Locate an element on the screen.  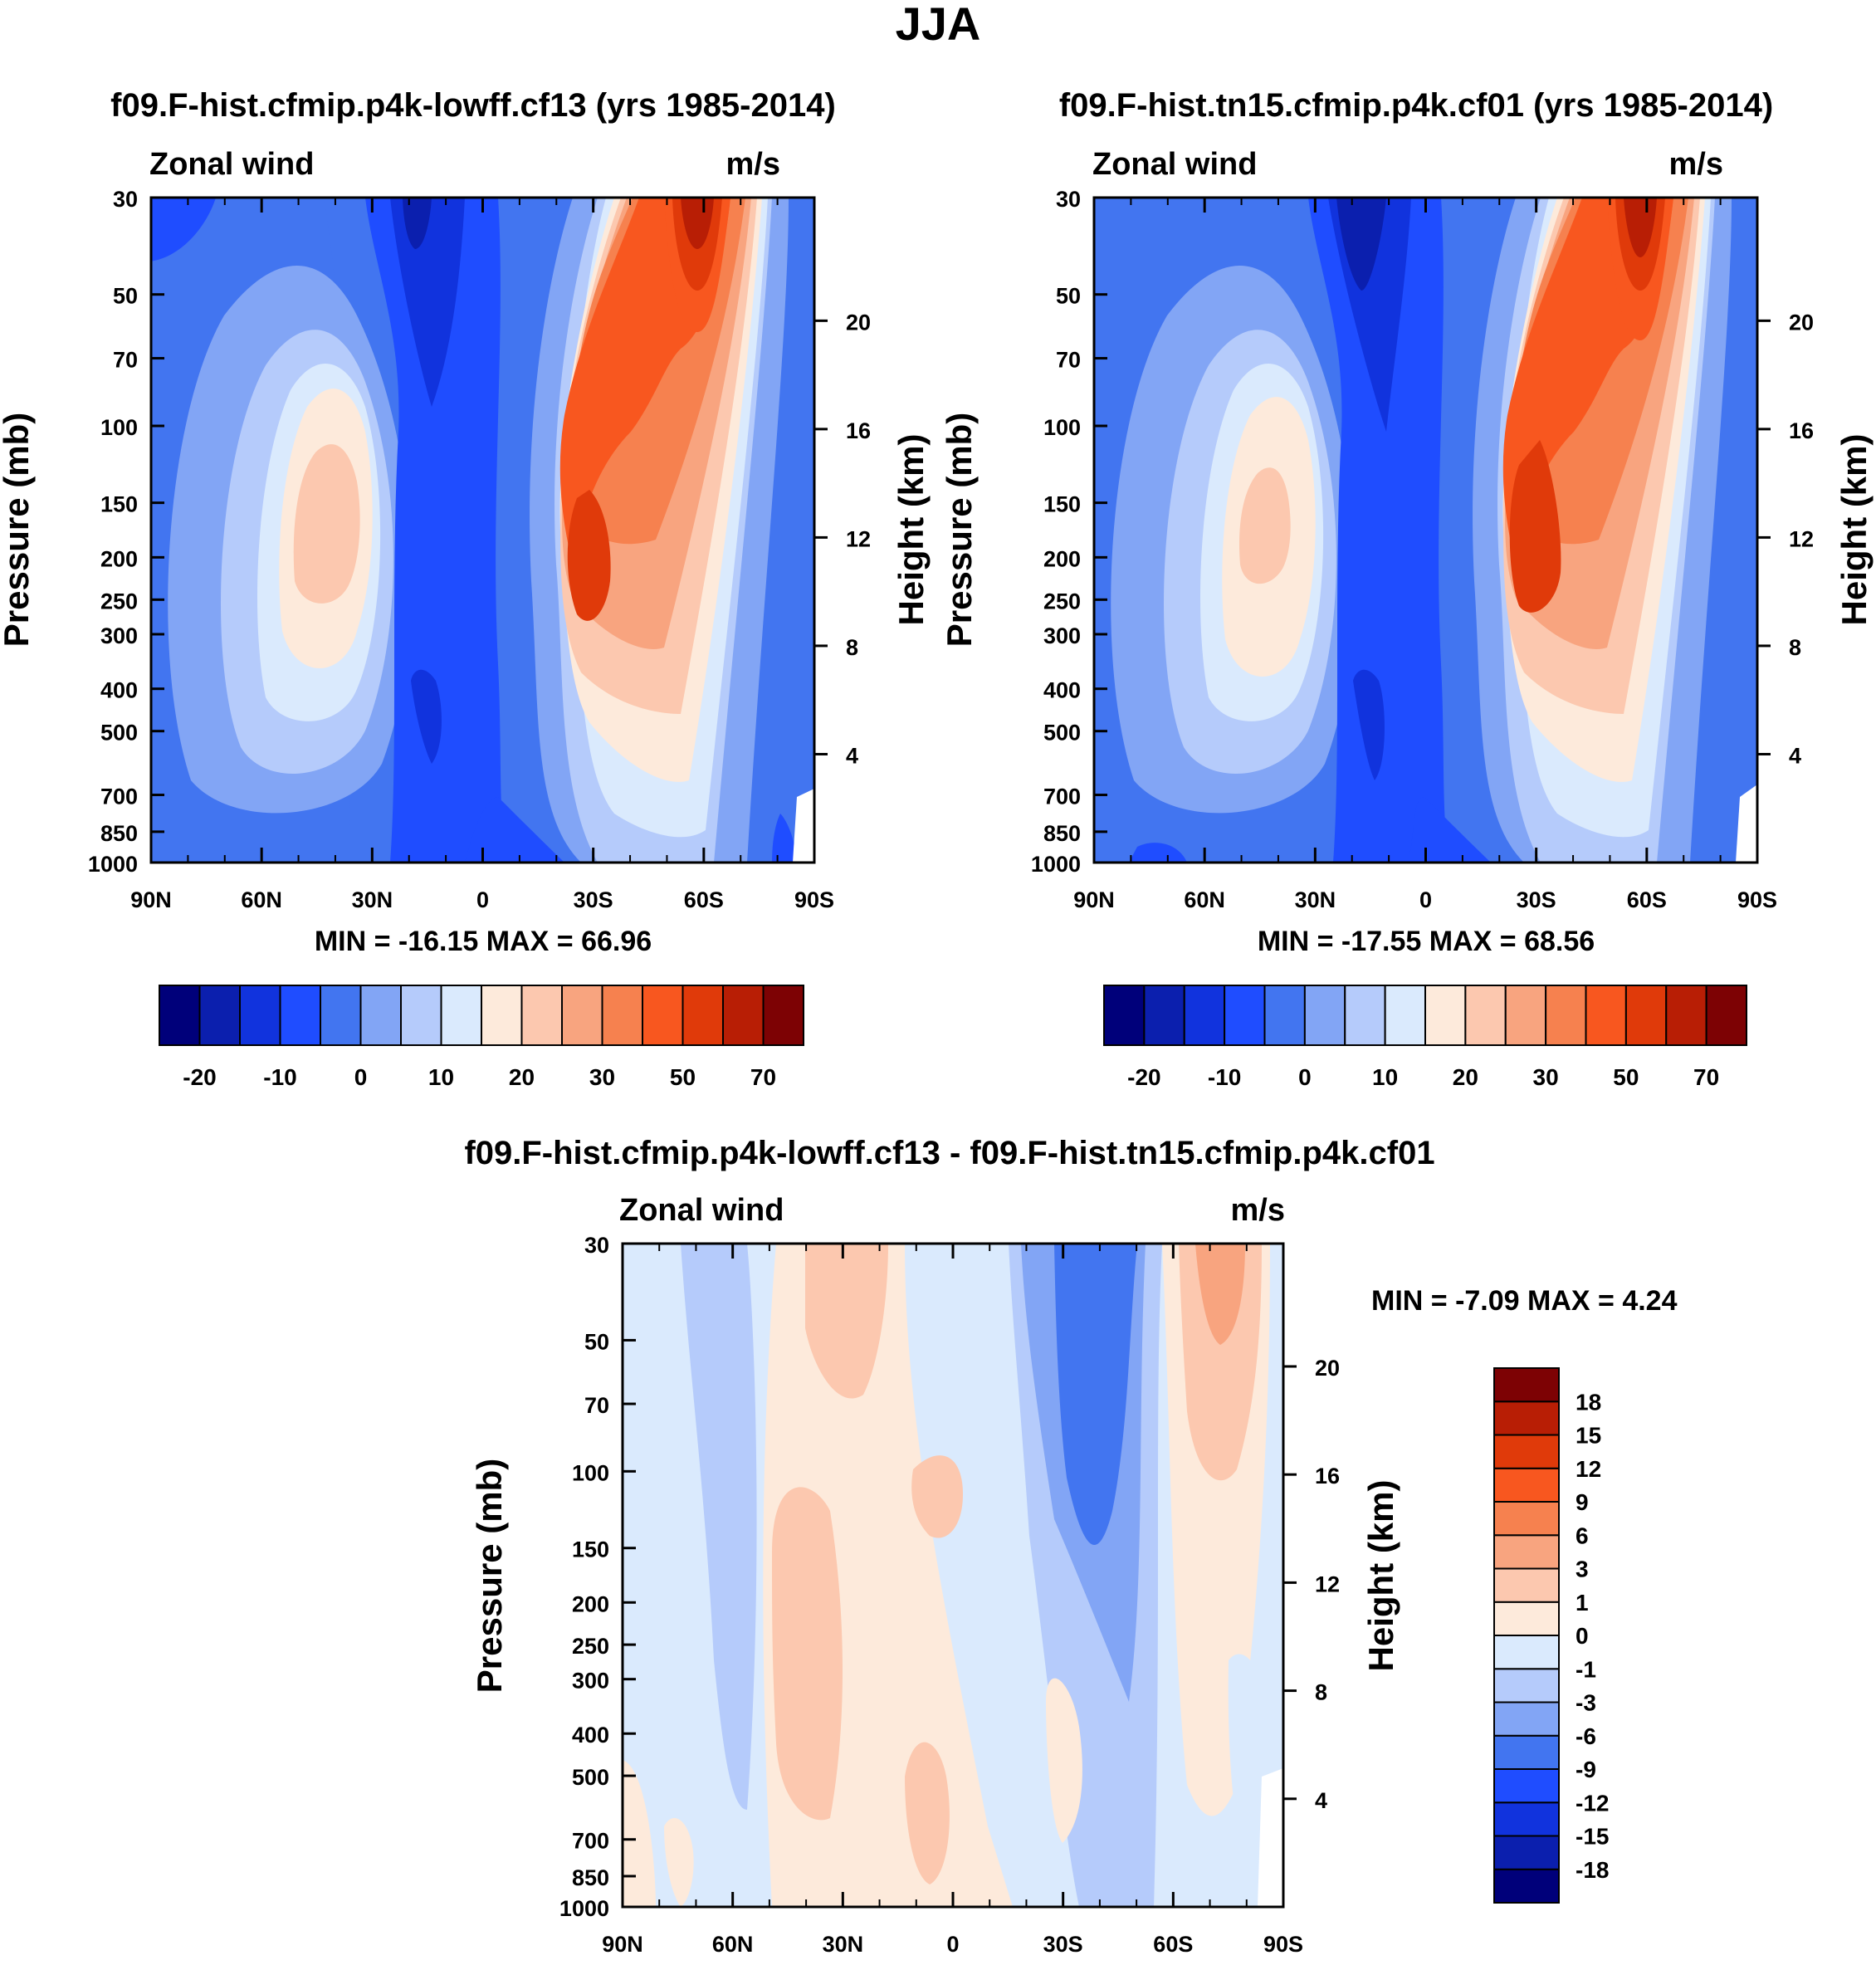
panel-a-ylabel-right: Height (km) is located at coordinates (912, 530).